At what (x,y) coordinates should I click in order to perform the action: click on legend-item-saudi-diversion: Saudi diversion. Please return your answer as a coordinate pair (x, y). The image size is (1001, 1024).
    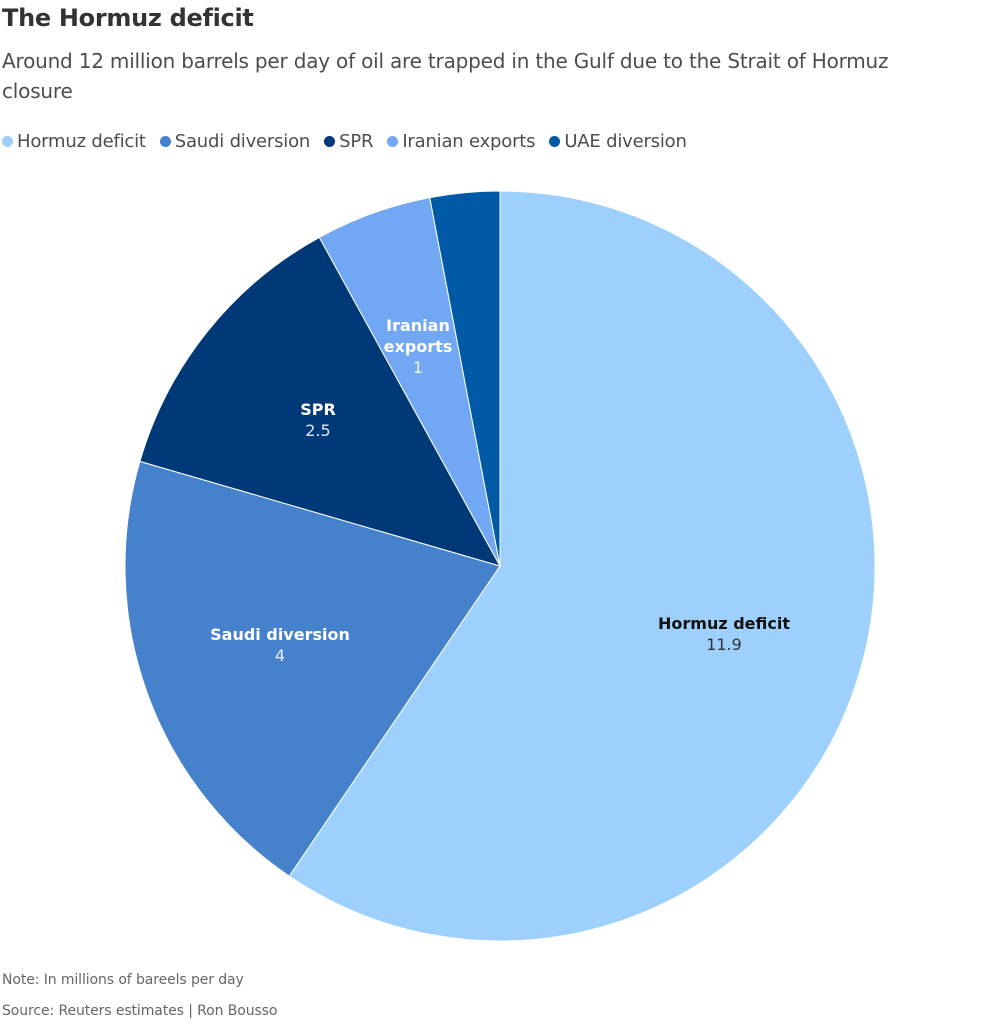
    Looking at the image, I should click on (235, 141).